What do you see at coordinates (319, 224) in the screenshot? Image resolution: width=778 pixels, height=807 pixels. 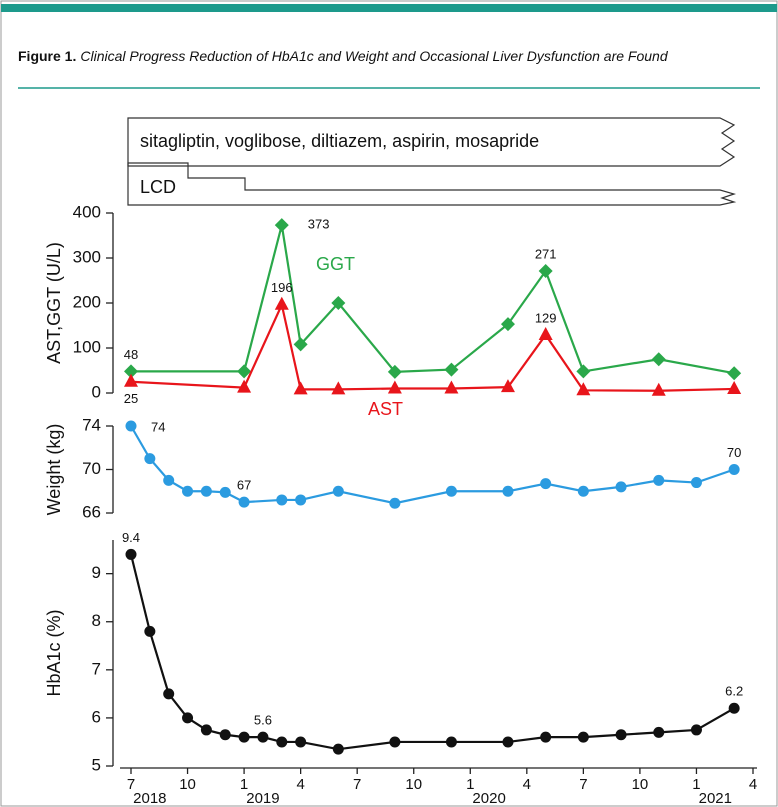 I see `data-label: 373` at bounding box center [319, 224].